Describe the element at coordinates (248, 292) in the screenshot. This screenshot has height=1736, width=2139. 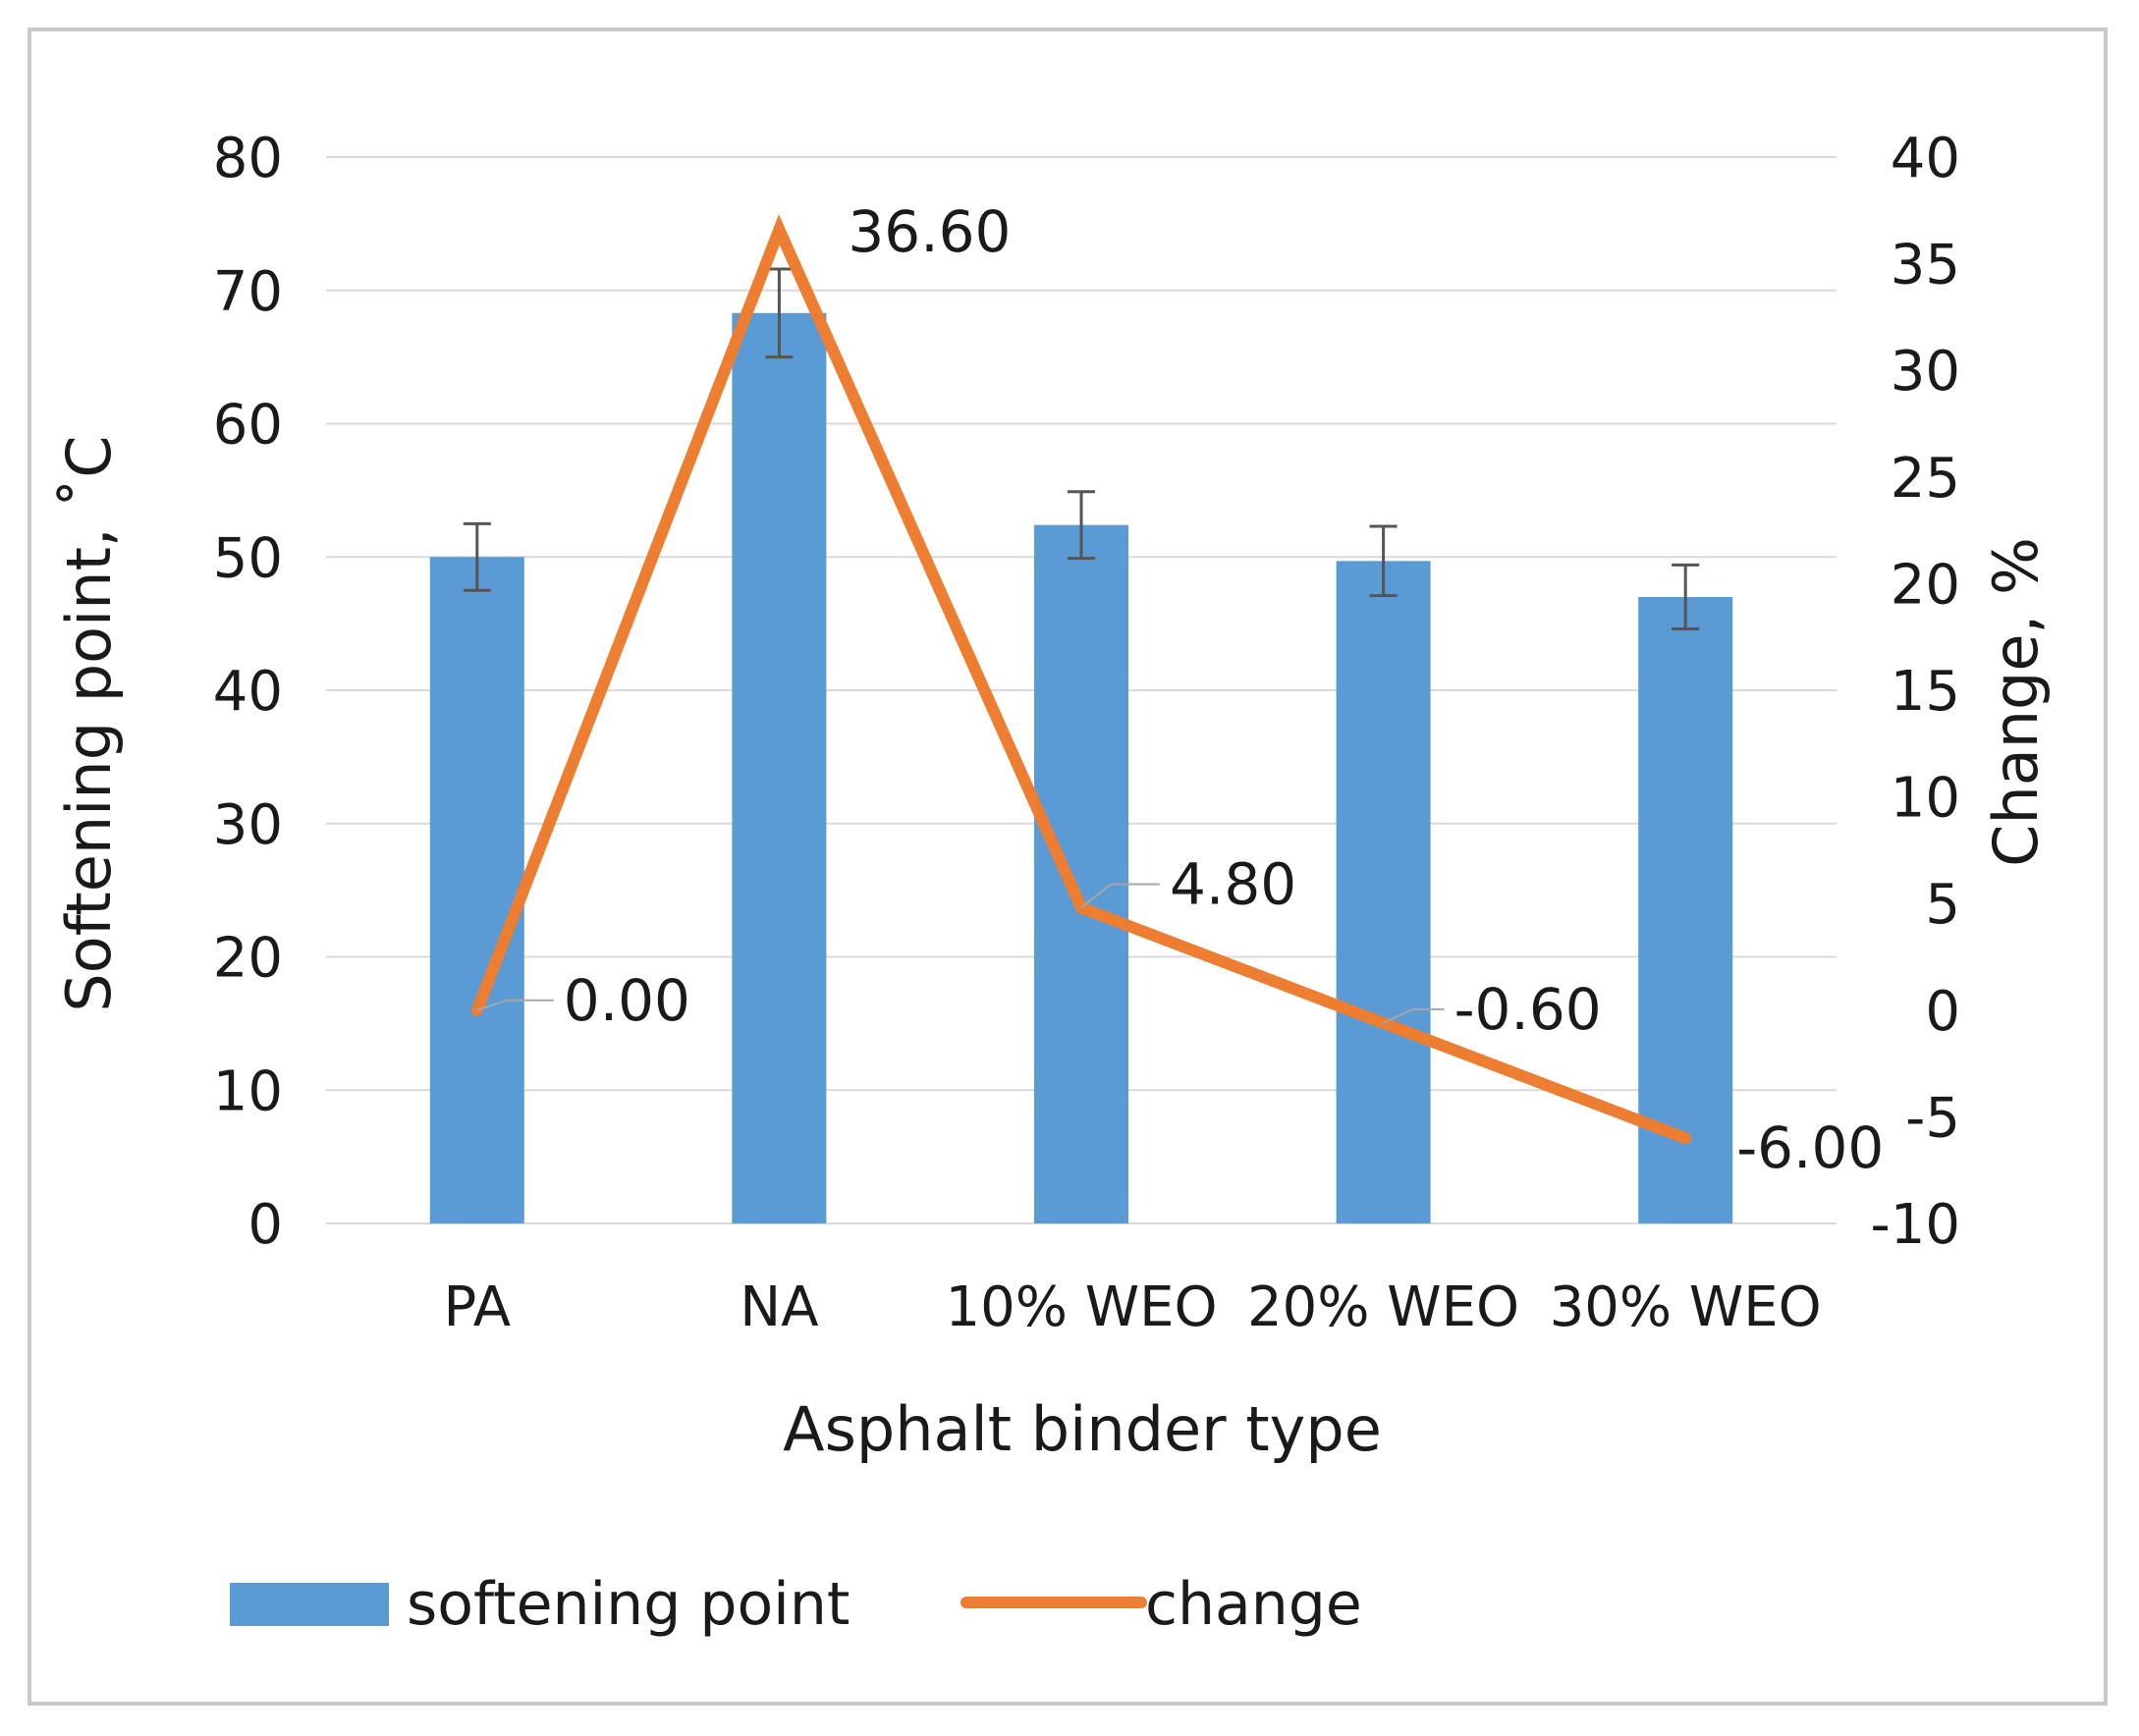
I see `y-tick-70: 70` at that location.